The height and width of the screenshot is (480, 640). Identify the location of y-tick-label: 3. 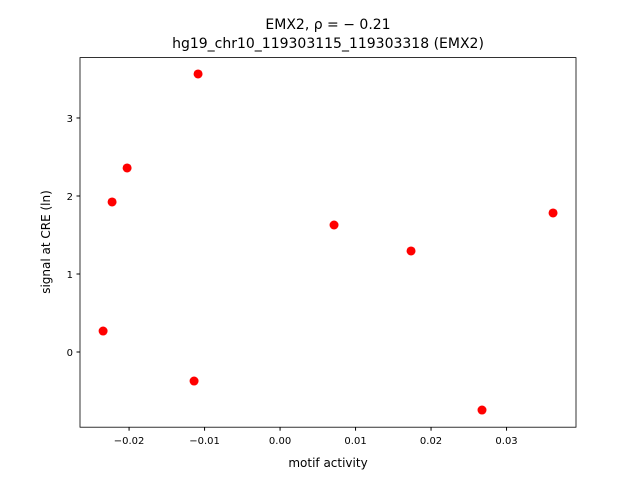
(70, 119).